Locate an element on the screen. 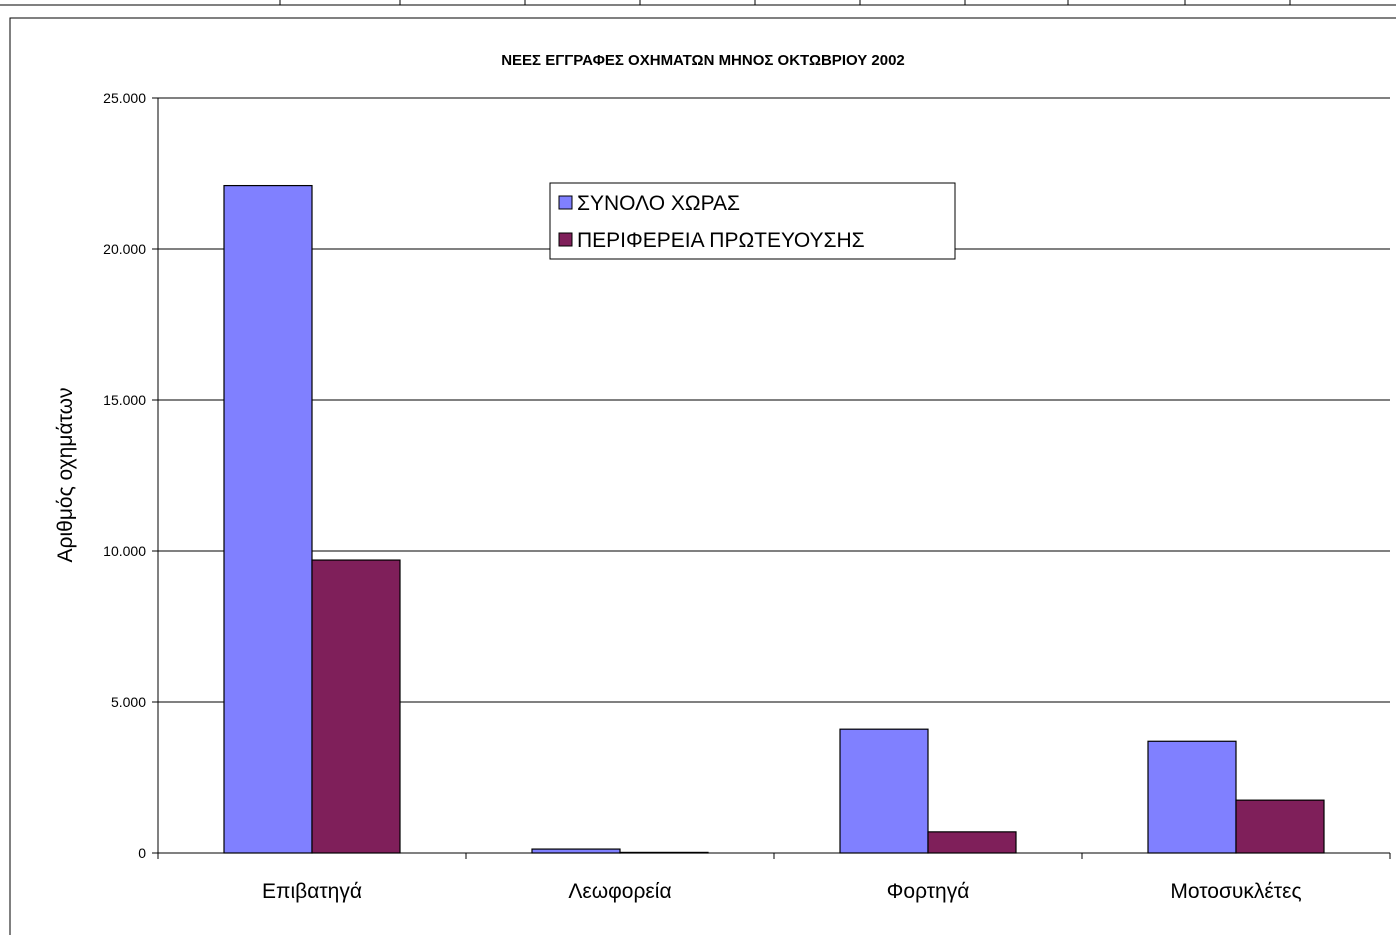  spreadsheet-strip is located at coordinates (698, 3).